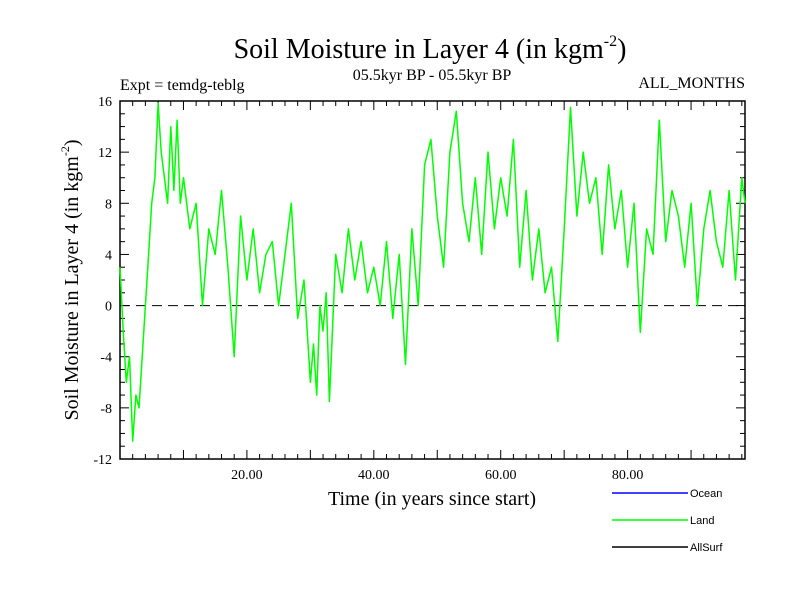  Describe the element at coordinates (72, 142) in the screenshot. I see `y-axis-label-close: )` at that location.